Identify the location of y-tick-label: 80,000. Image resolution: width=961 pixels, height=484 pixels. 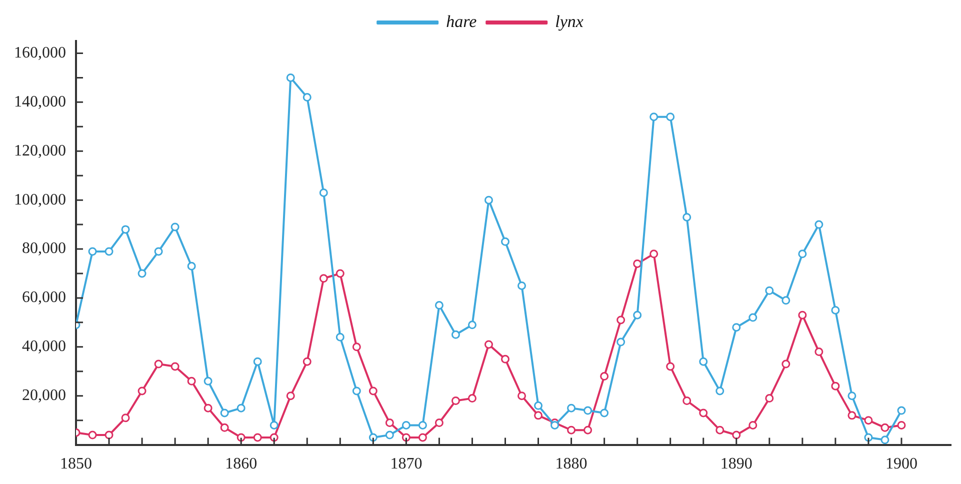
(44, 249).